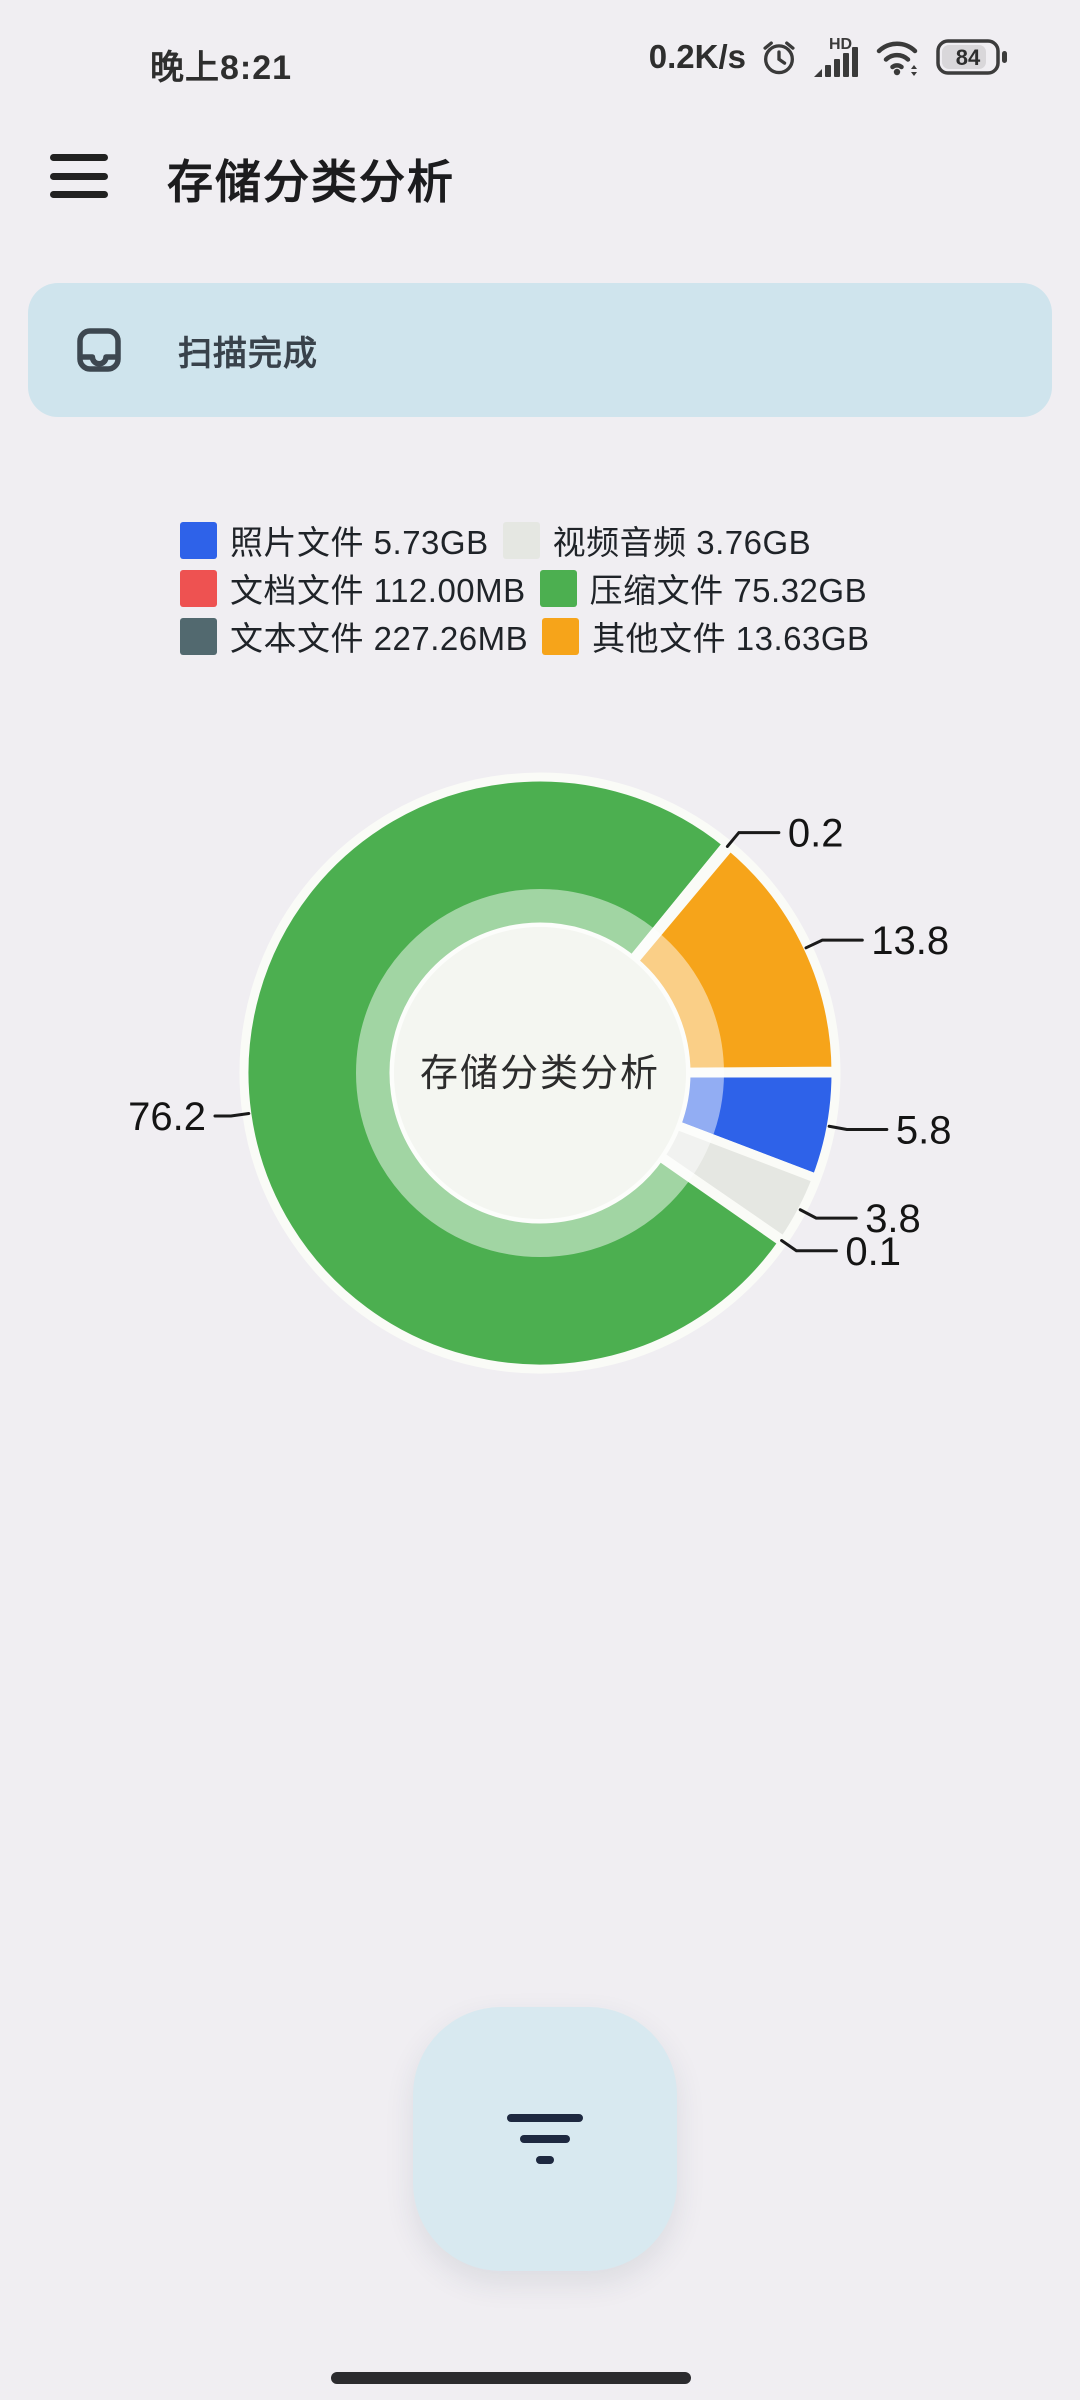  I want to click on legend-item-2: 视频音频 3.76GB, so click(657, 540).